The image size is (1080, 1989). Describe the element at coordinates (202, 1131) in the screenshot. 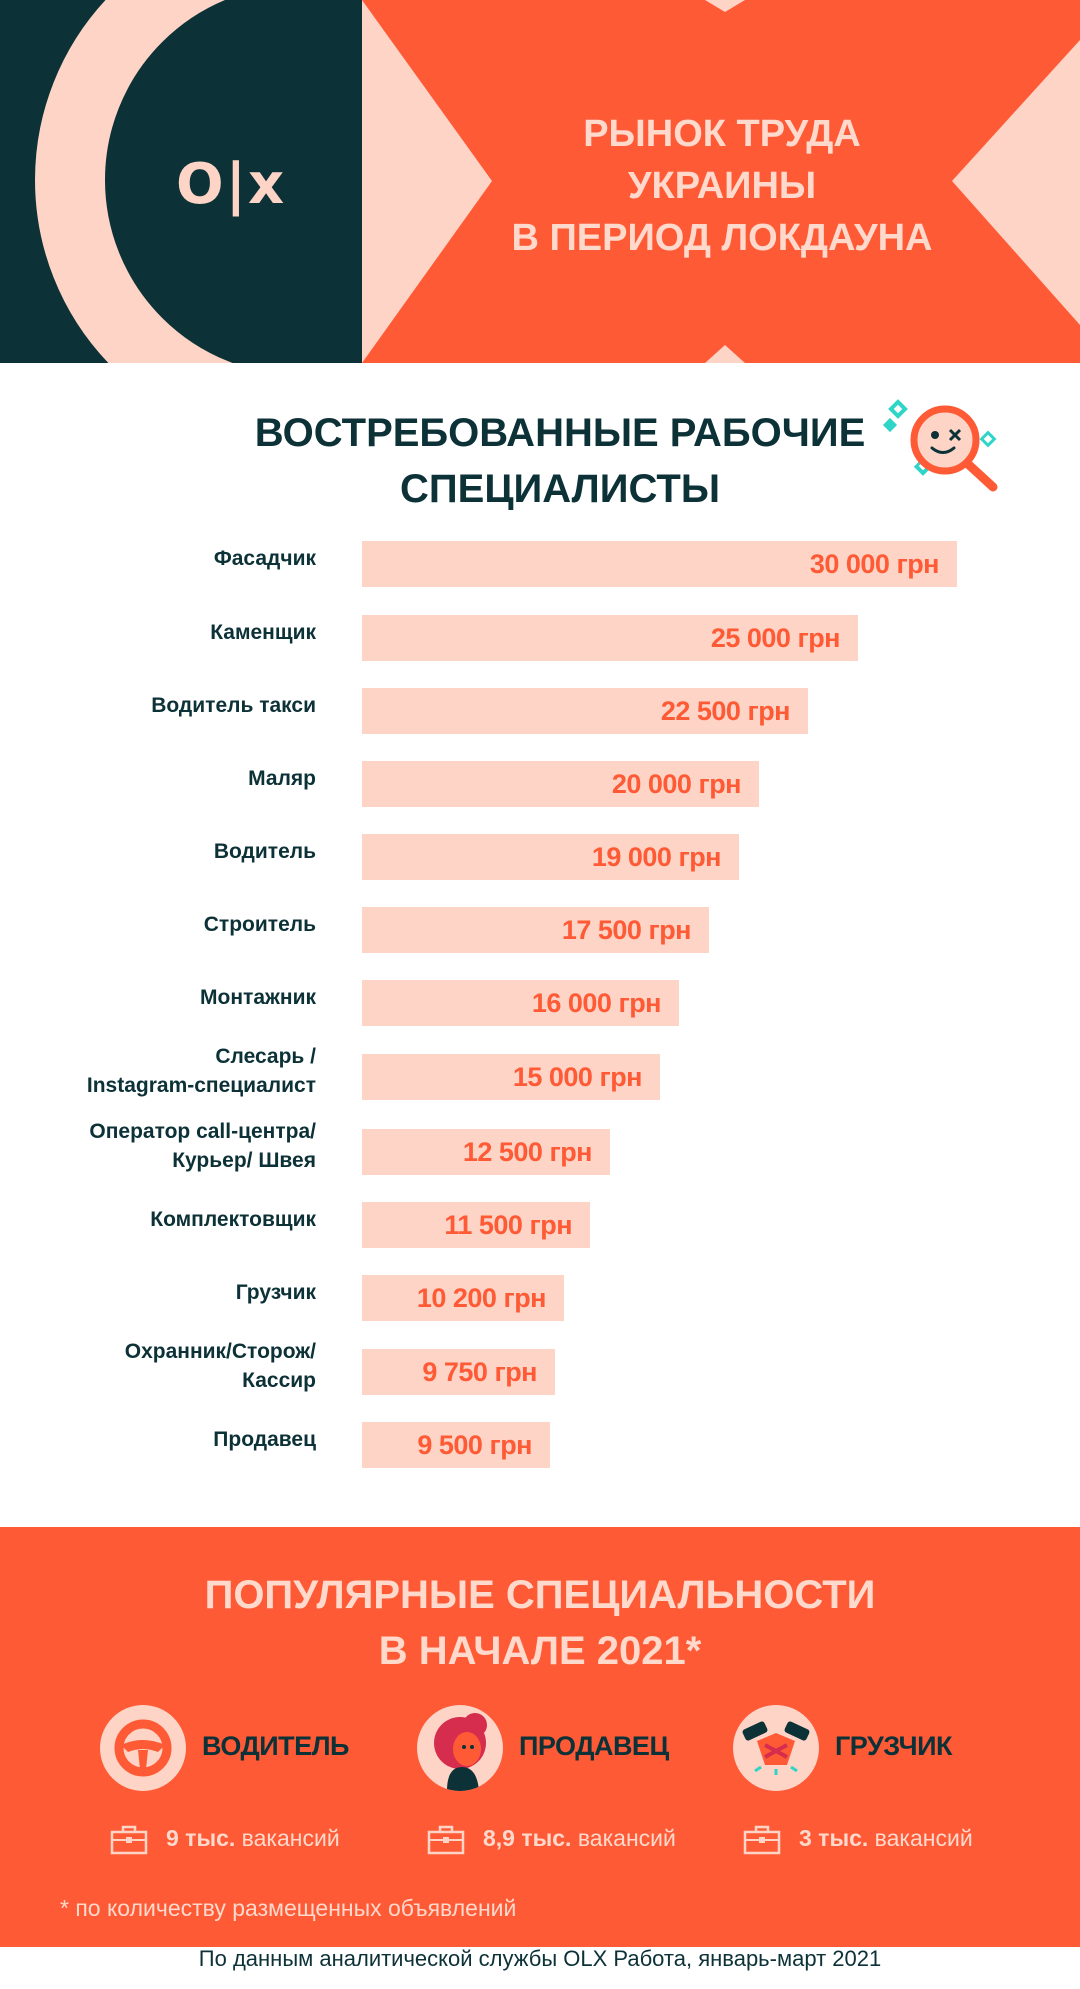

I see `category-label-line: Оператор call-центра/` at that location.